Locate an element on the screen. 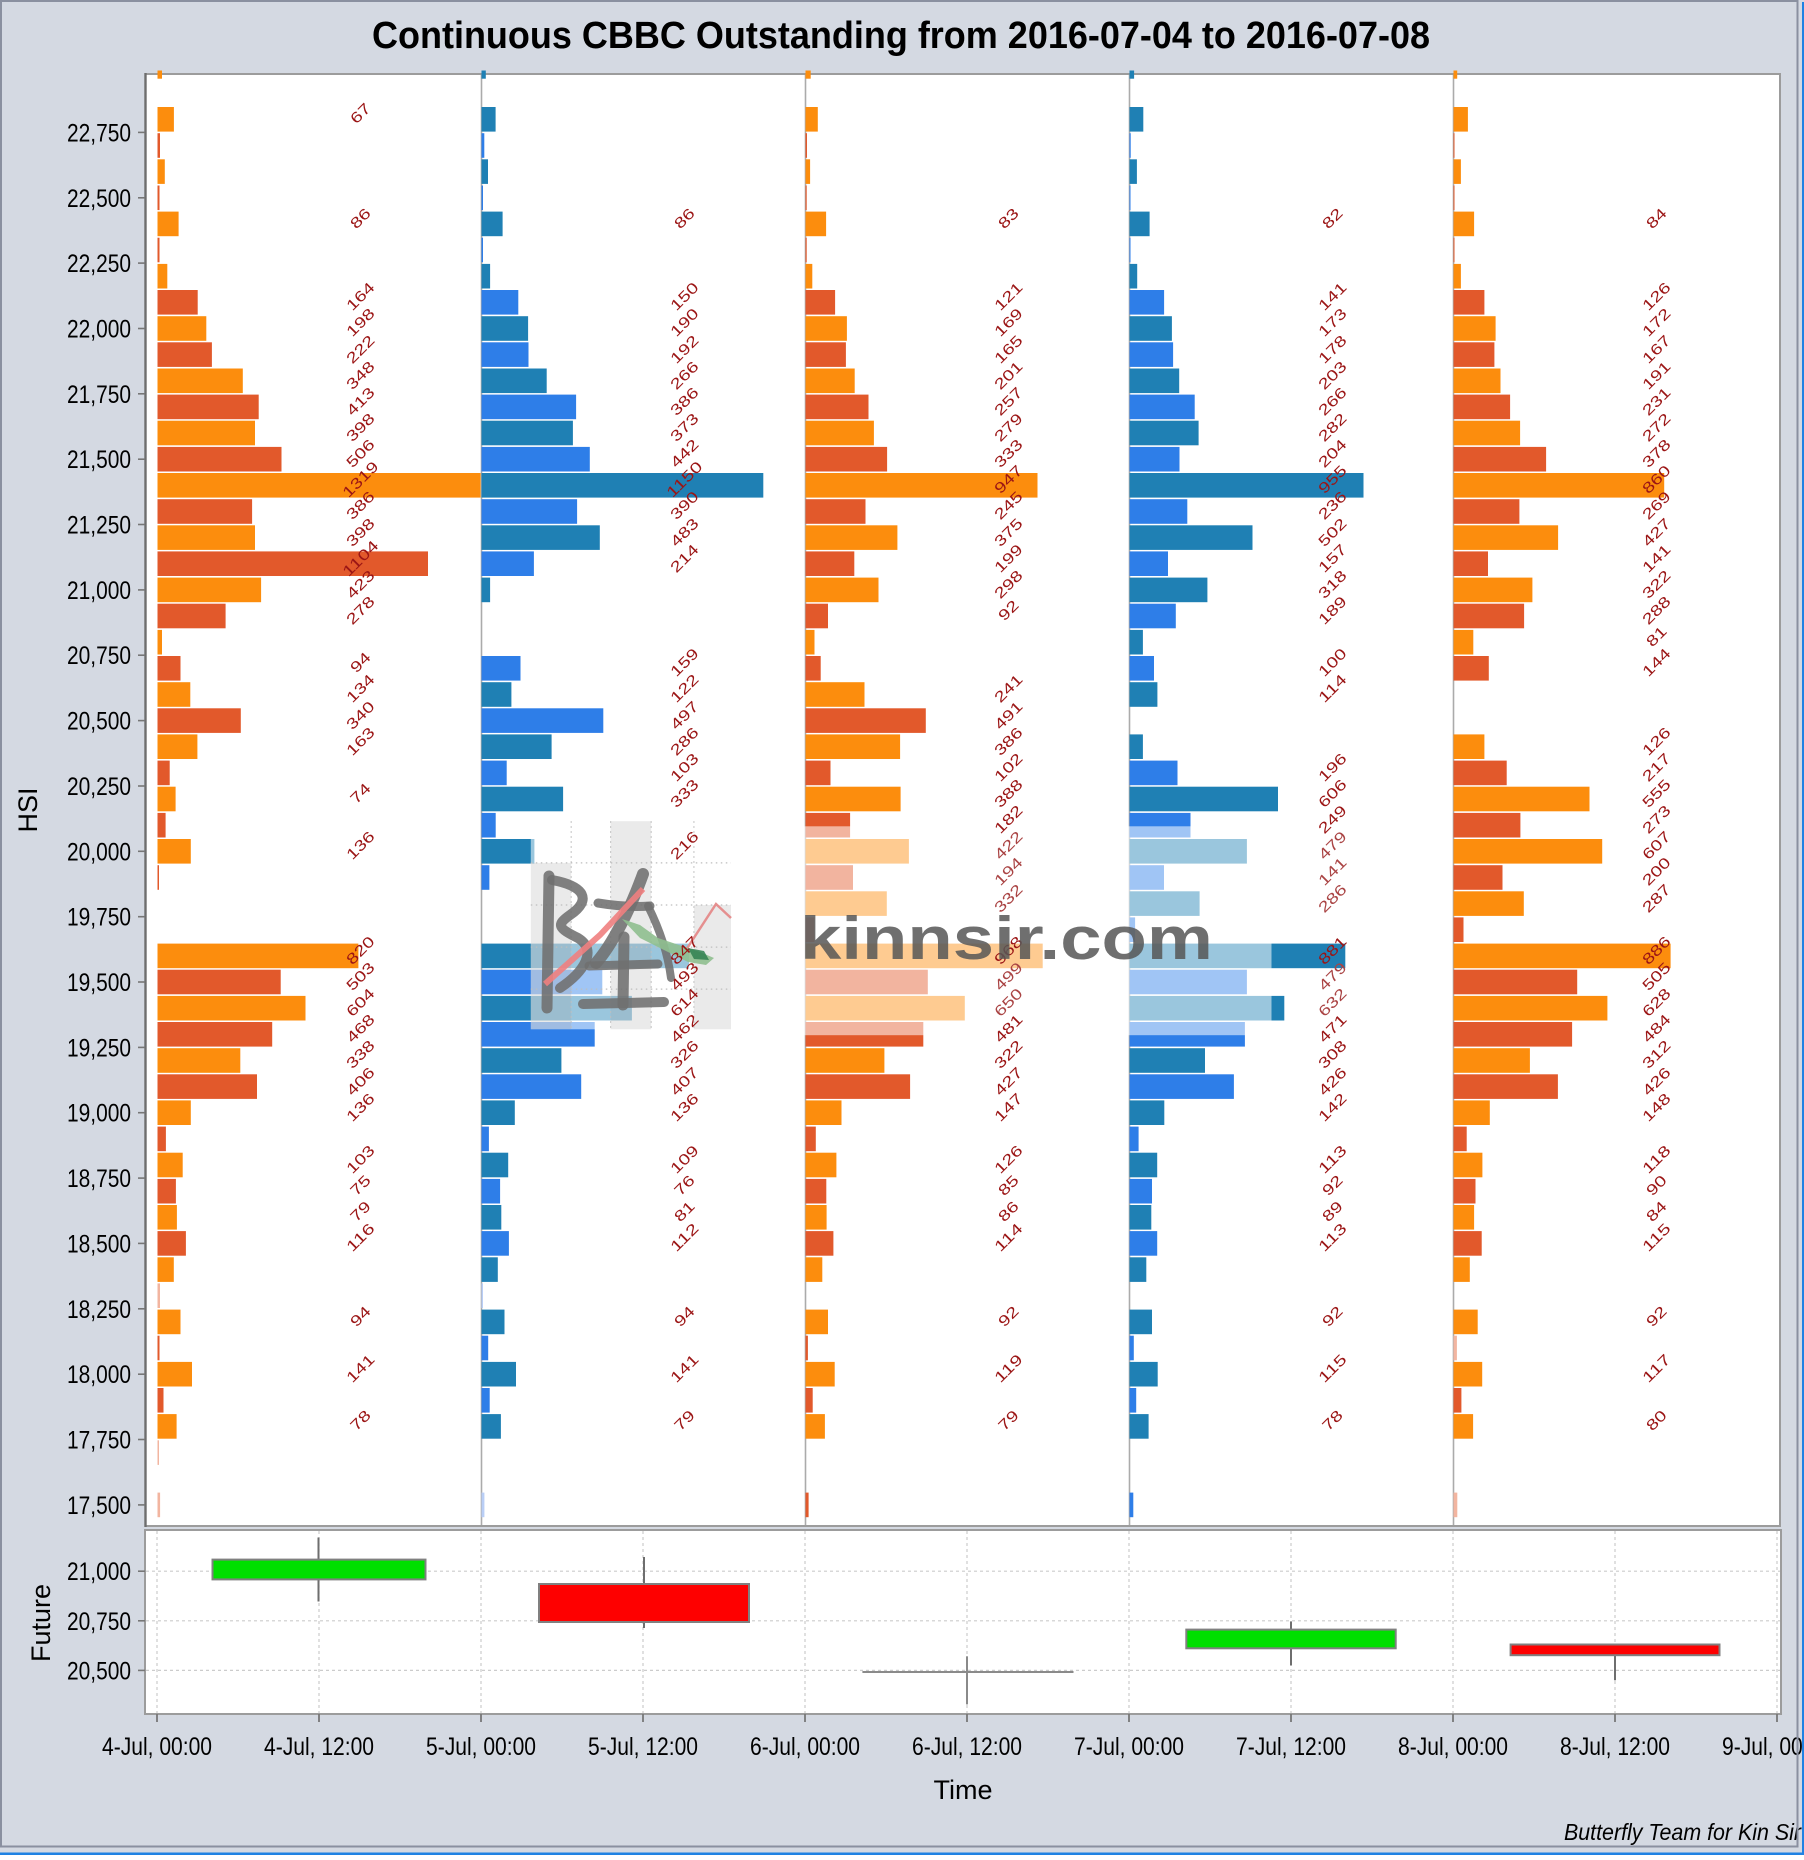 The image size is (1804, 1860). svg-text: Time is located at coordinates (963, 1790).